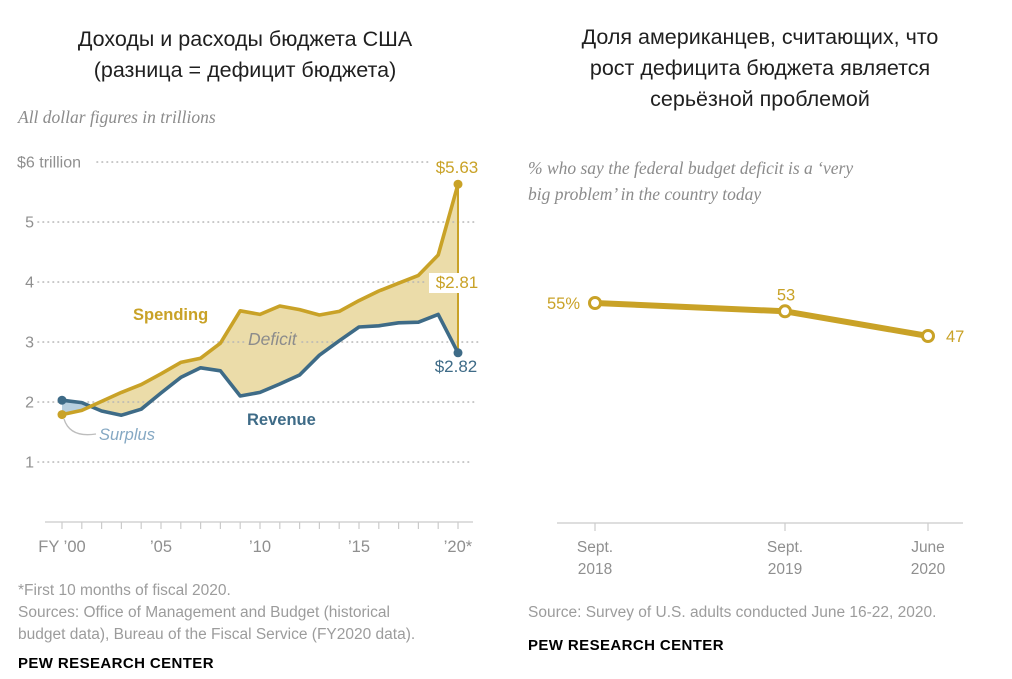 The image size is (1012, 679). What do you see at coordinates (29, 403) in the screenshot?
I see `y-tick-label: 2` at bounding box center [29, 403].